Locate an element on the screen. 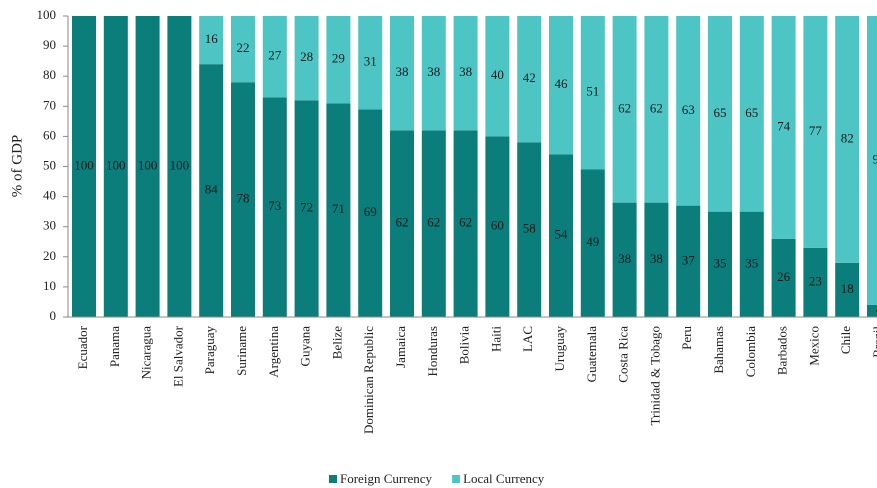 The image size is (877, 488). data-label: 72 is located at coordinates (306, 207).